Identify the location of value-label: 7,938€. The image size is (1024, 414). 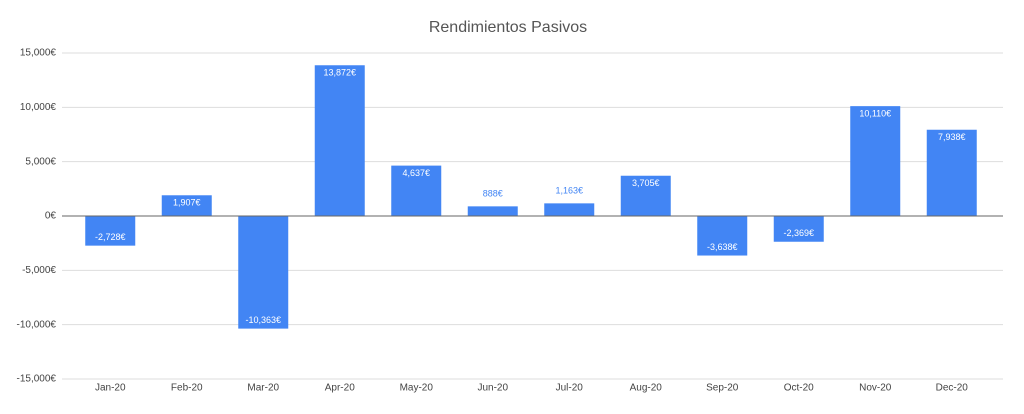
(952, 137).